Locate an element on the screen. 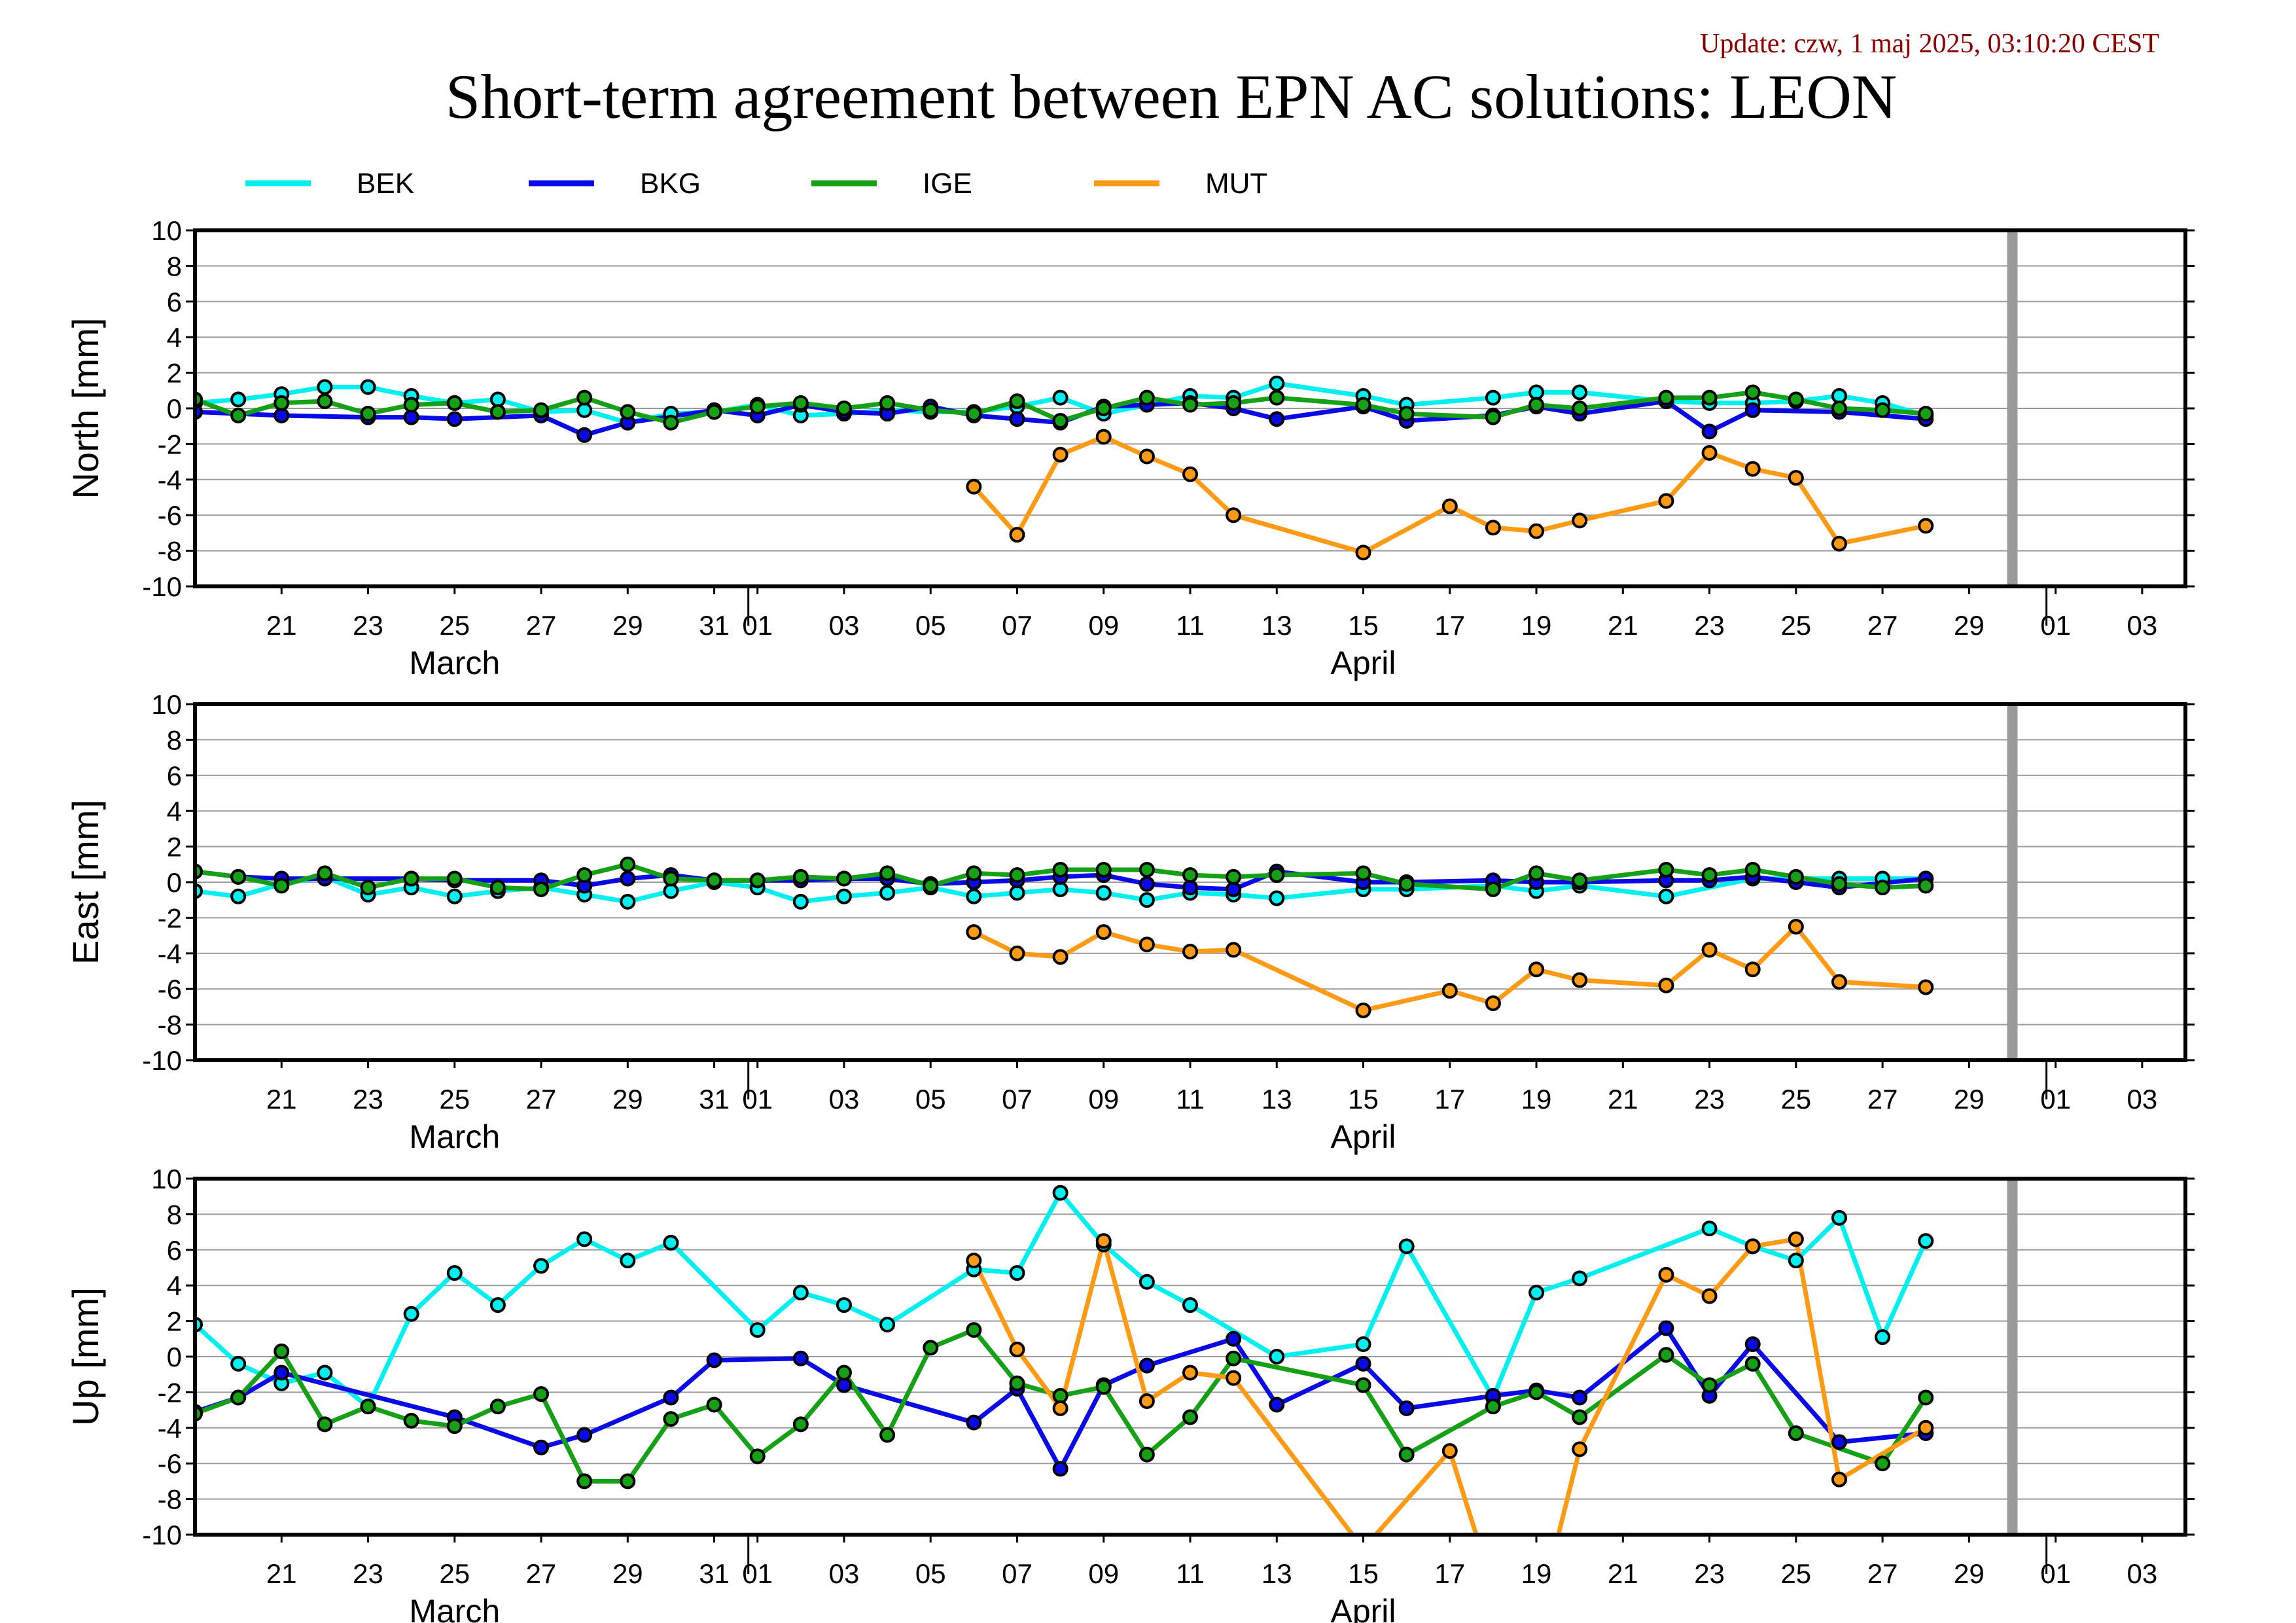  x-tick-label: 07 is located at coordinates (1017, 625).